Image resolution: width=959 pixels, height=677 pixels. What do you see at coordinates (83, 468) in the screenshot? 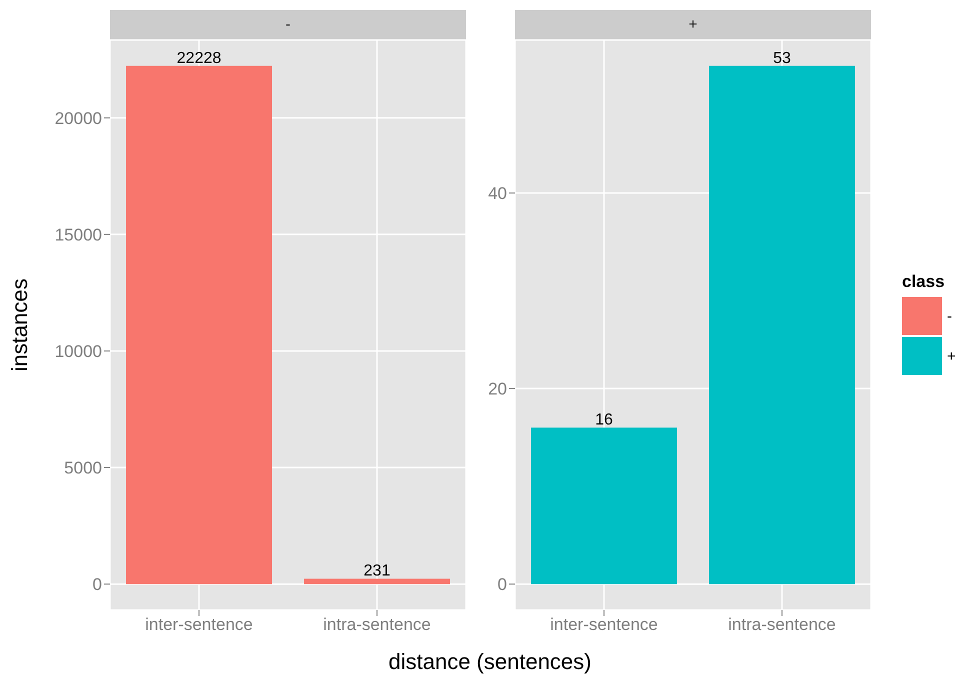
I see `y-tick-label: 5000` at bounding box center [83, 468].